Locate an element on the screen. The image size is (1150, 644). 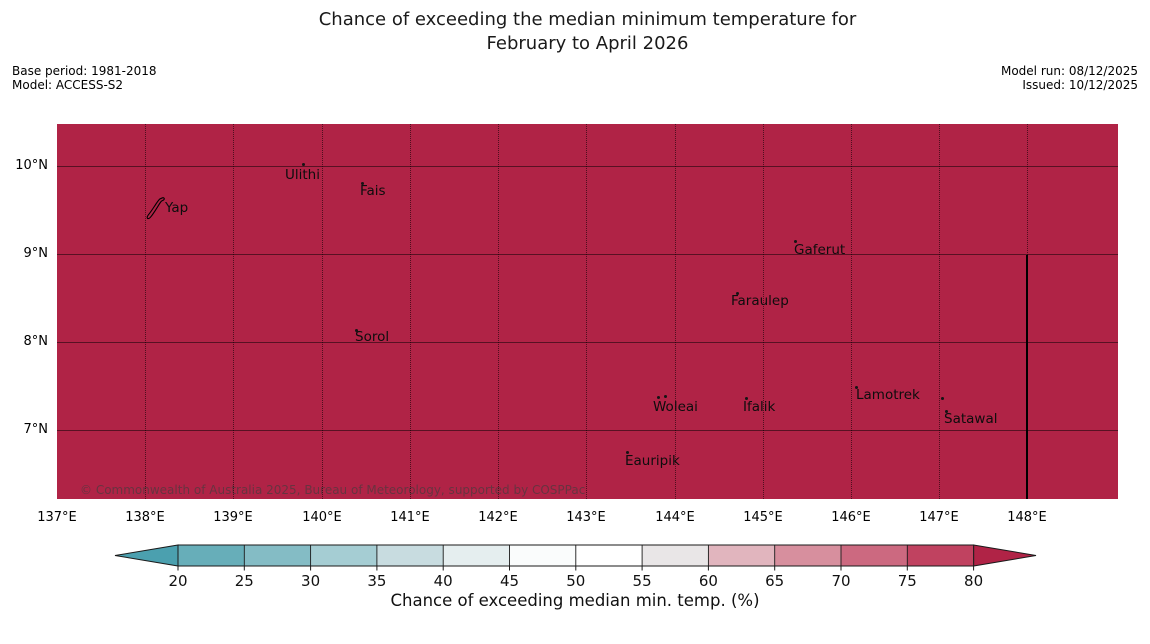
place-label-faraulep: Faraulep is located at coordinates (760, 301).